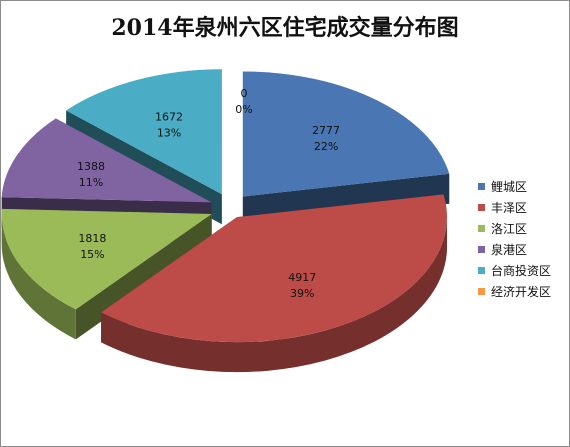  I want to click on data-label-percent-2: 15%, so click(92, 254).